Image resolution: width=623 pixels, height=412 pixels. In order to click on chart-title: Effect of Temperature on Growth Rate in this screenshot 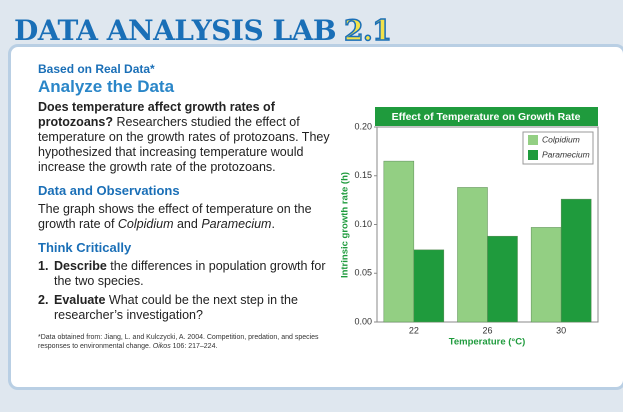, I will do `click(486, 117)`.